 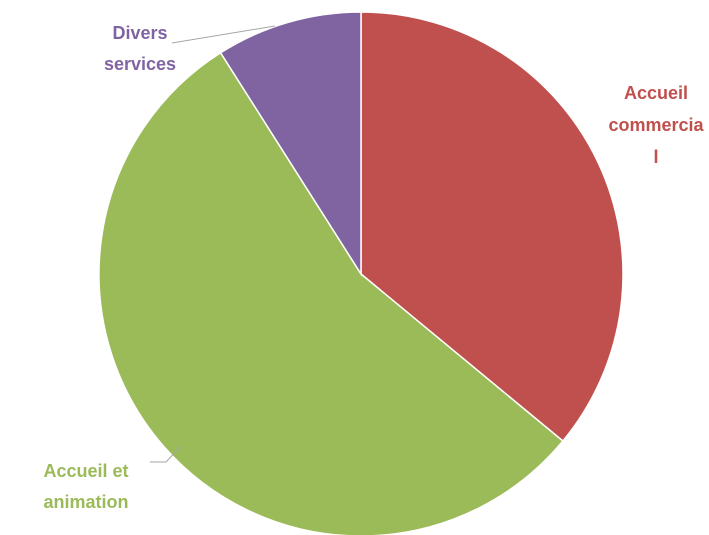 What do you see at coordinates (213, 244) in the screenshot?
I see `leader-lines` at bounding box center [213, 244].